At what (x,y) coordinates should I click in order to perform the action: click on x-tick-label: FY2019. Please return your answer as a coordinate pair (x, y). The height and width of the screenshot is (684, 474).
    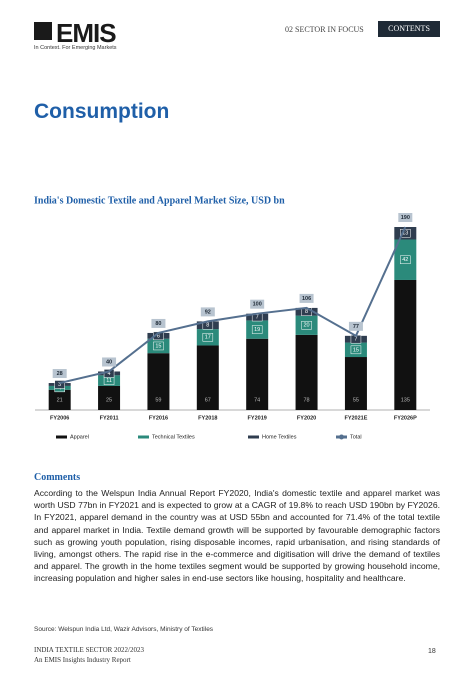
    Looking at the image, I should click on (257, 418).